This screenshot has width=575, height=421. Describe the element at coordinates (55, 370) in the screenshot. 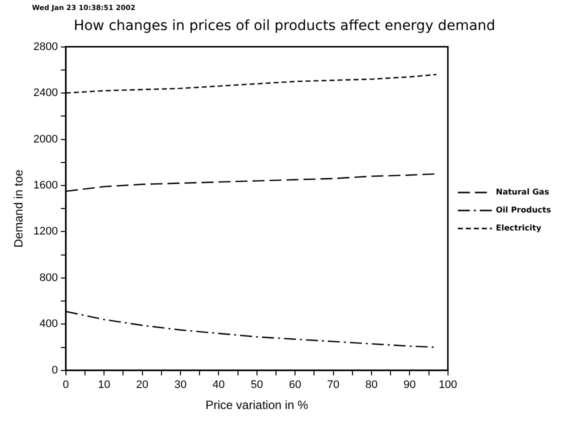

I see `y-tick-label: 0` at that location.